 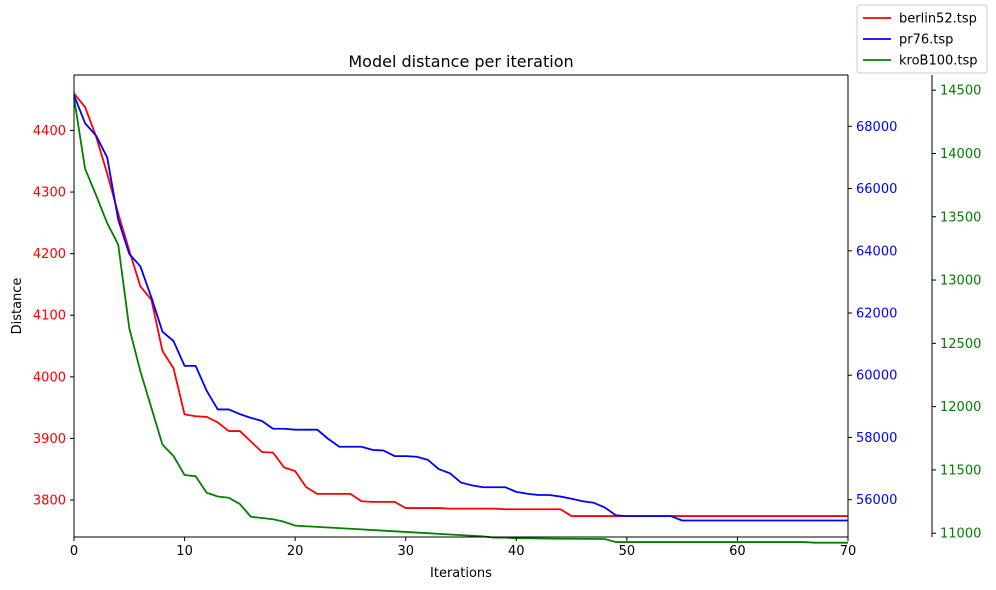 What do you see at coordinates (938, 19) in the screenshot?
I see `legend-label-berlin52-tsp: berlin52.tsp` at bounding box center [938, 19].